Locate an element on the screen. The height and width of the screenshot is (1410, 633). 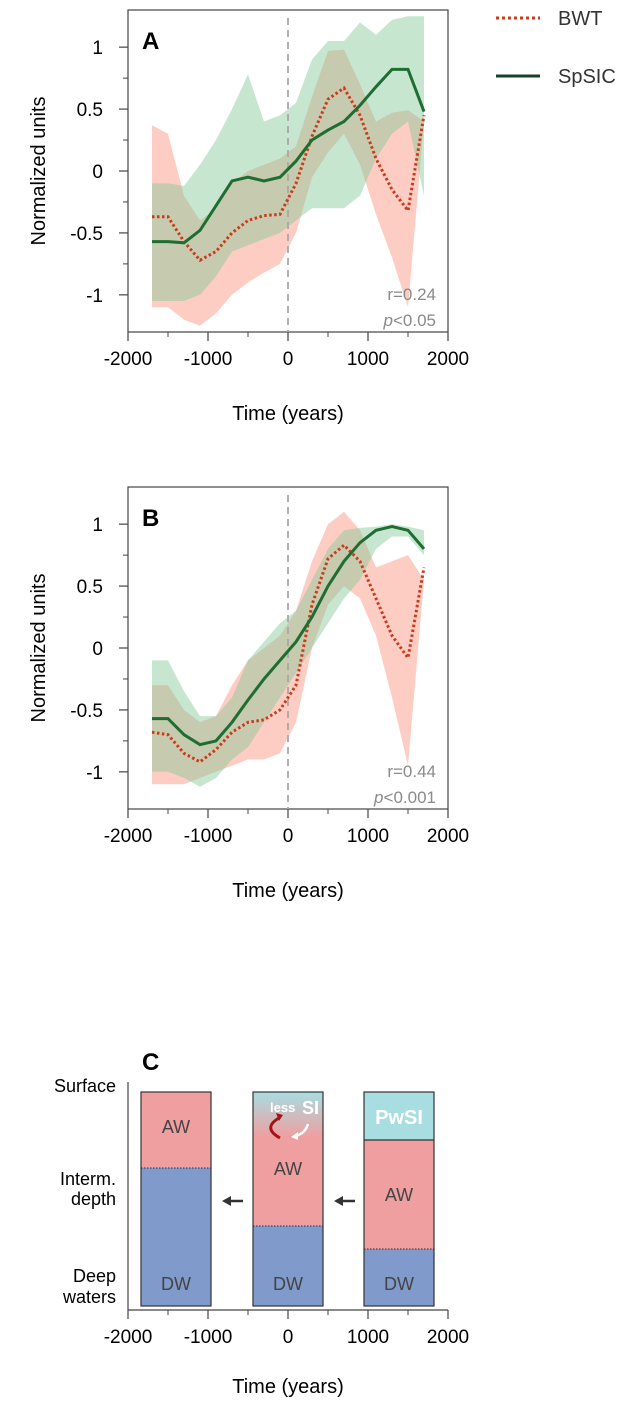
panel-b-y-tick-label: 1 is located at coordinates (97, 525).